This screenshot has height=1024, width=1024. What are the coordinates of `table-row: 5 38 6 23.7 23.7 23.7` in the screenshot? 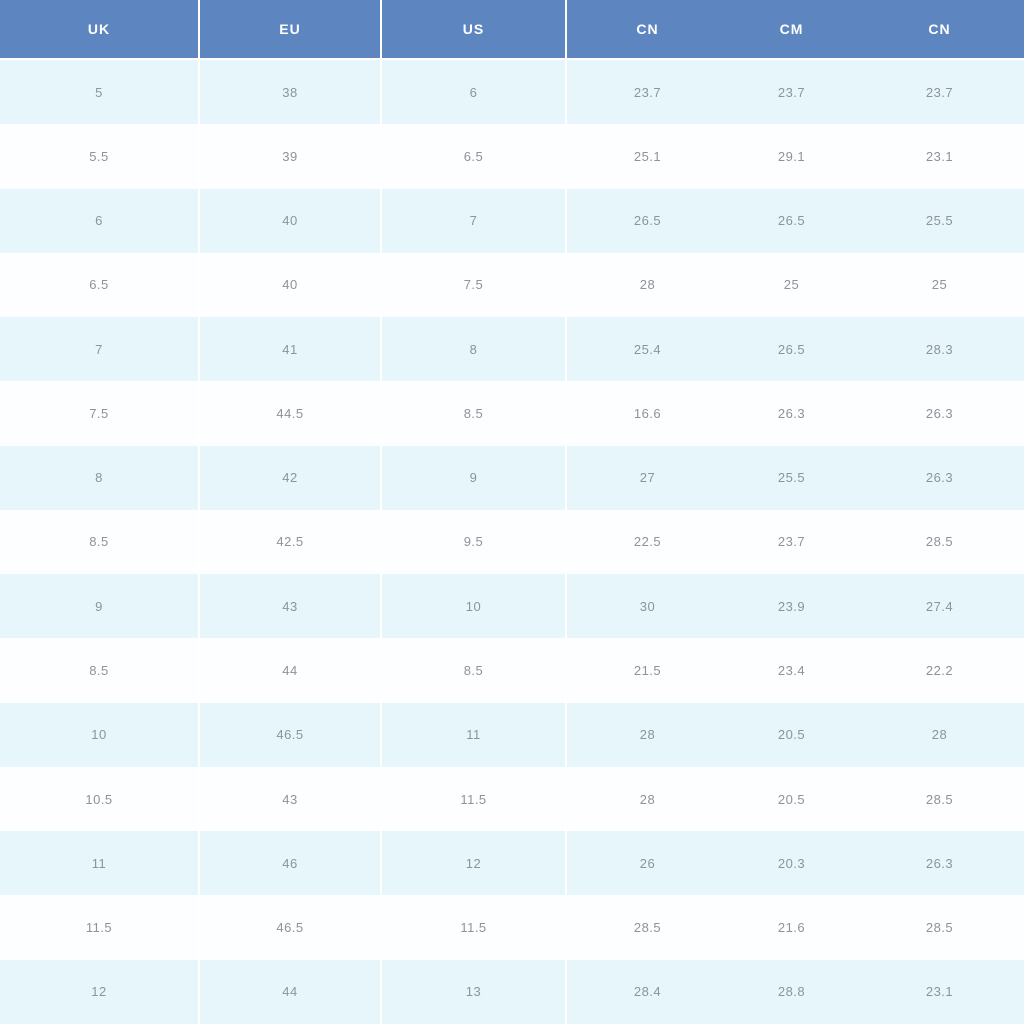 It's located at (512, 92).